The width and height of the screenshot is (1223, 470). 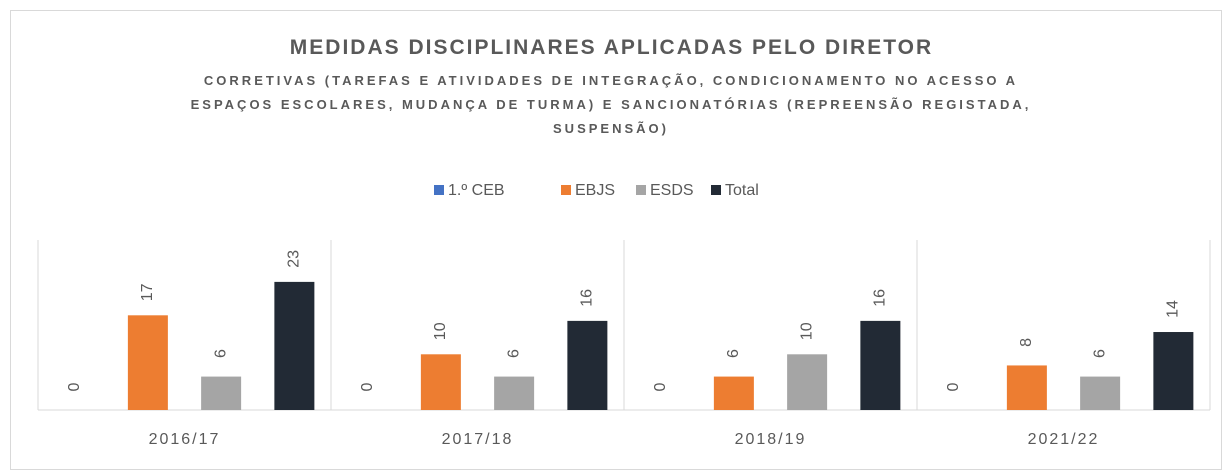 What do you see at coordinates (147, 292) in the screenshot?
I see `data-label: 17` at bounding box center [147, 292].